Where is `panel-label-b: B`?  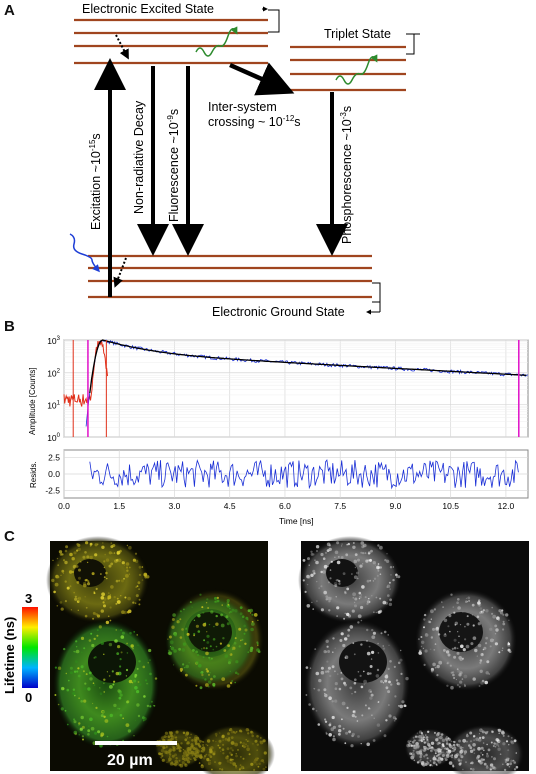 panel-label-b: B is located at coordinates (9, 326).